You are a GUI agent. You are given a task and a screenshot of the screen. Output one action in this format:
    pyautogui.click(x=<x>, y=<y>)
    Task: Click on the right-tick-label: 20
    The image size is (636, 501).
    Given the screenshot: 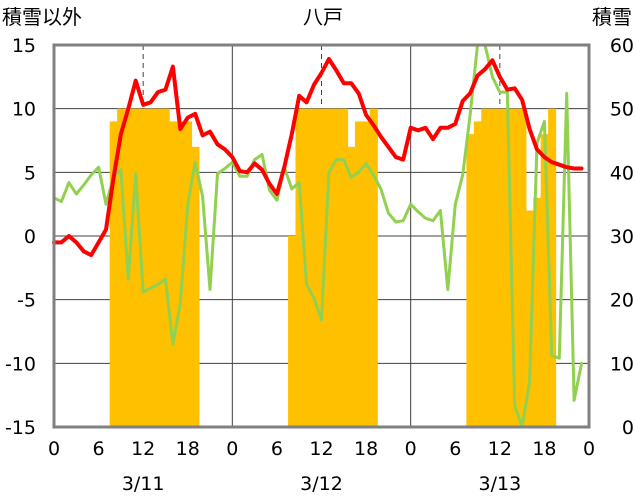 What is the action you would take?
    pyautogui.click(x=622, y=301)
    